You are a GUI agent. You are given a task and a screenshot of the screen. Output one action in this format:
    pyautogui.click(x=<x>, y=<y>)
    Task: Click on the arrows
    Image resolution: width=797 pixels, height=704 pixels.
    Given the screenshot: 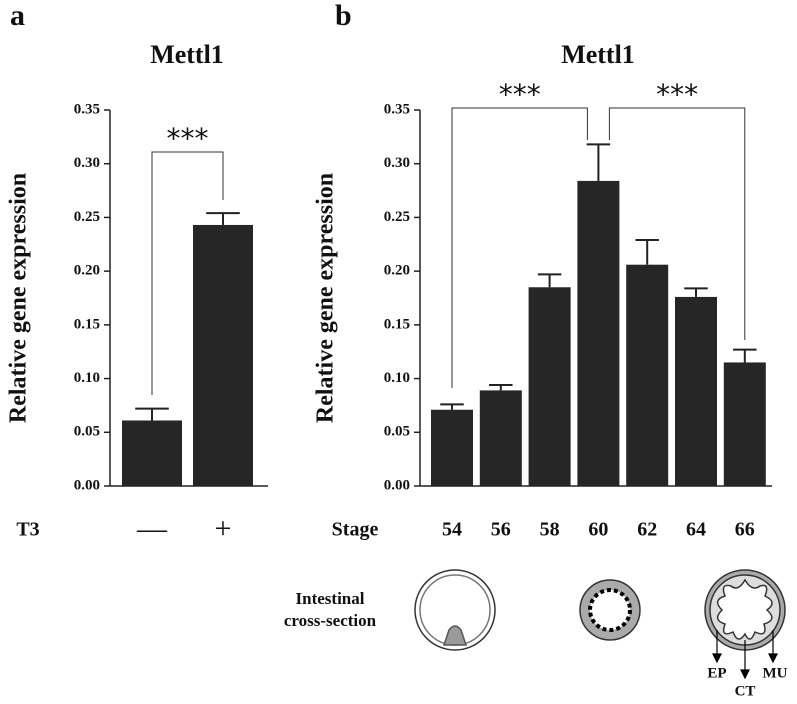 What is the action you would take?
    pyautogui.click(x=745, y=655)
    